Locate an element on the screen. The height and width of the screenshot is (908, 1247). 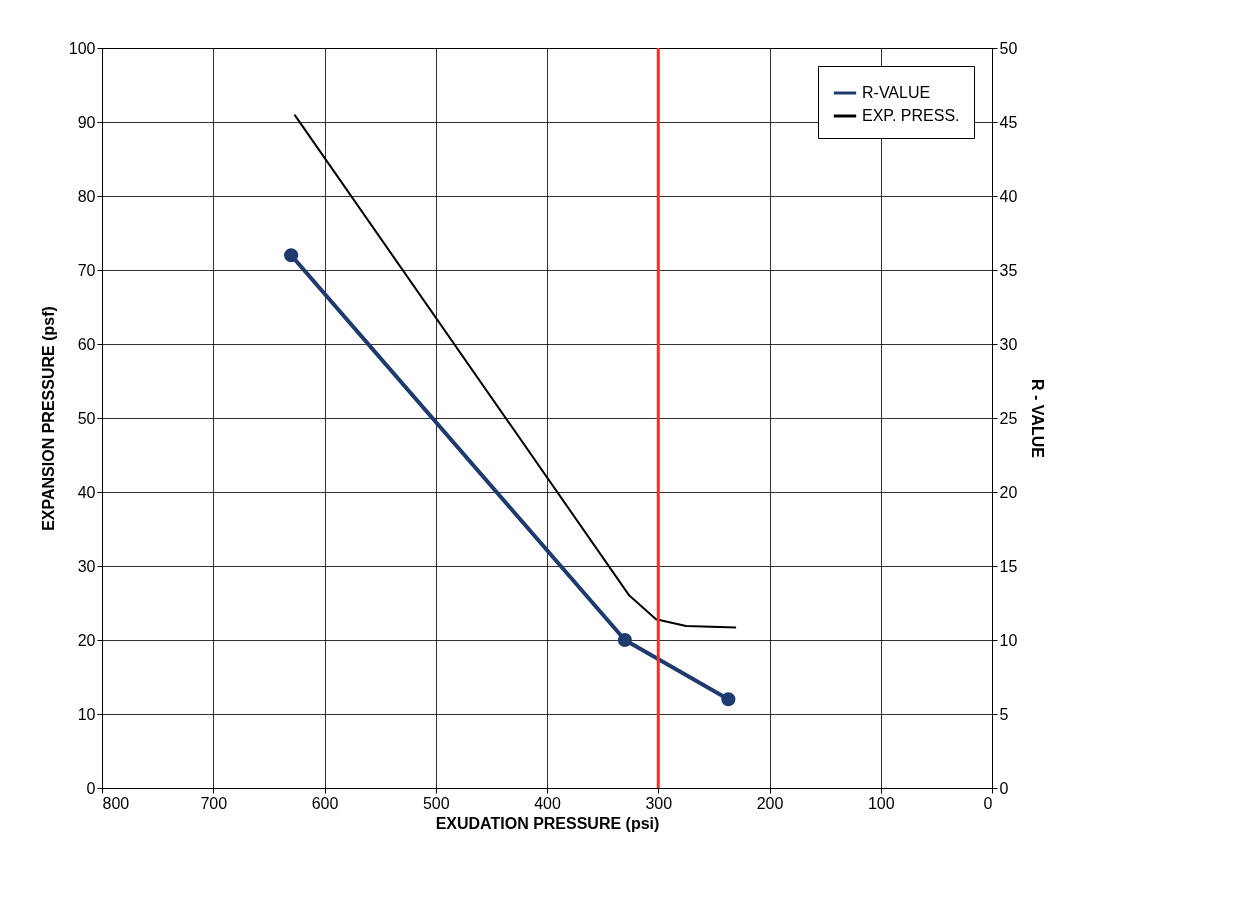
legend-label: EXP. PRESS. is located at coordinates (911, 115).